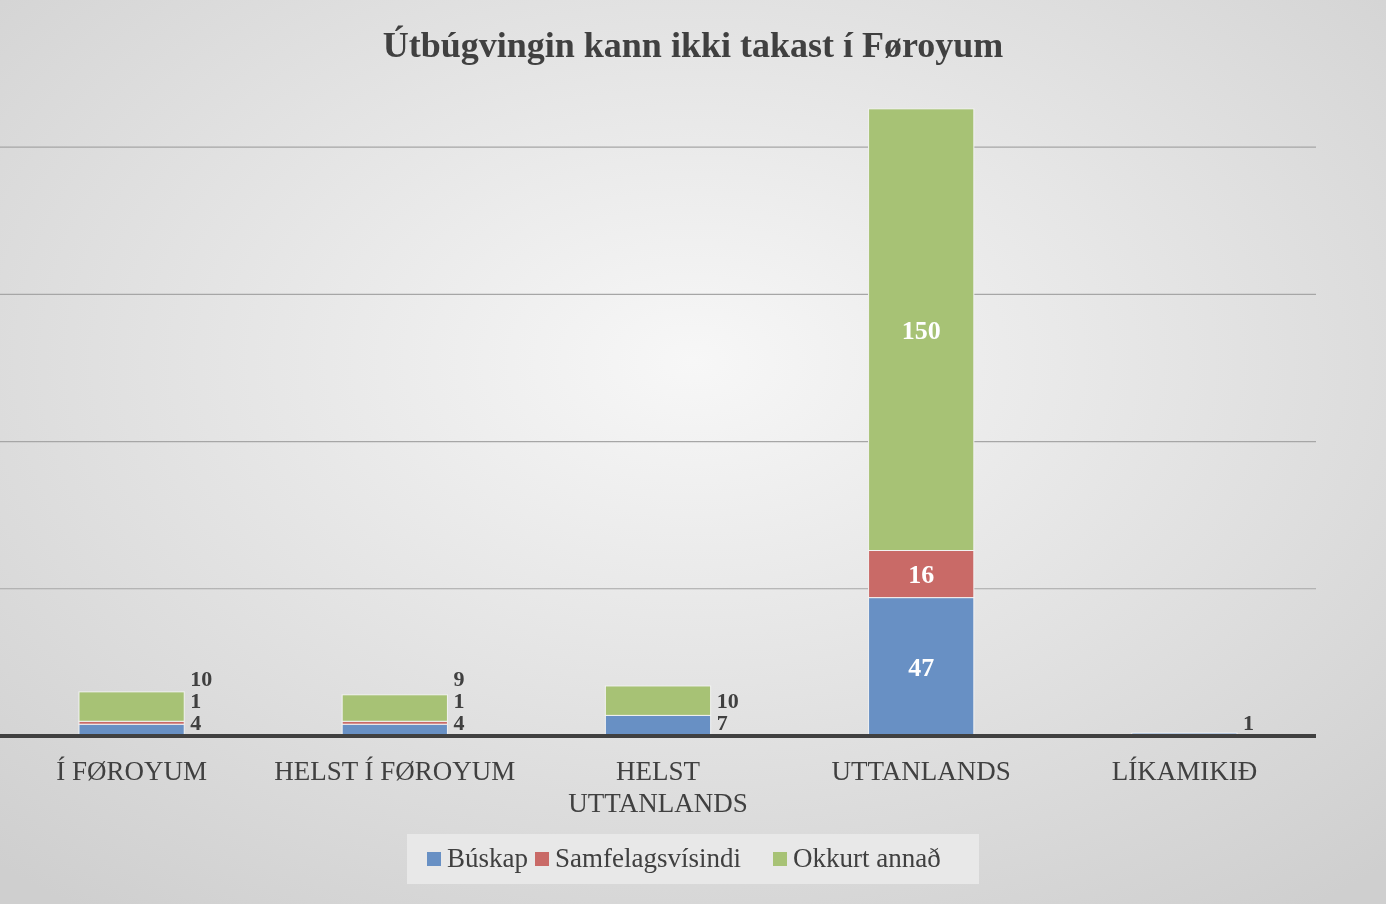 The width and height of the screenshot is (1386, 904). What do you see at coordinates (459, 678) in the screenshot?
I see `data-label: 9` at bounding box center [459, 678].